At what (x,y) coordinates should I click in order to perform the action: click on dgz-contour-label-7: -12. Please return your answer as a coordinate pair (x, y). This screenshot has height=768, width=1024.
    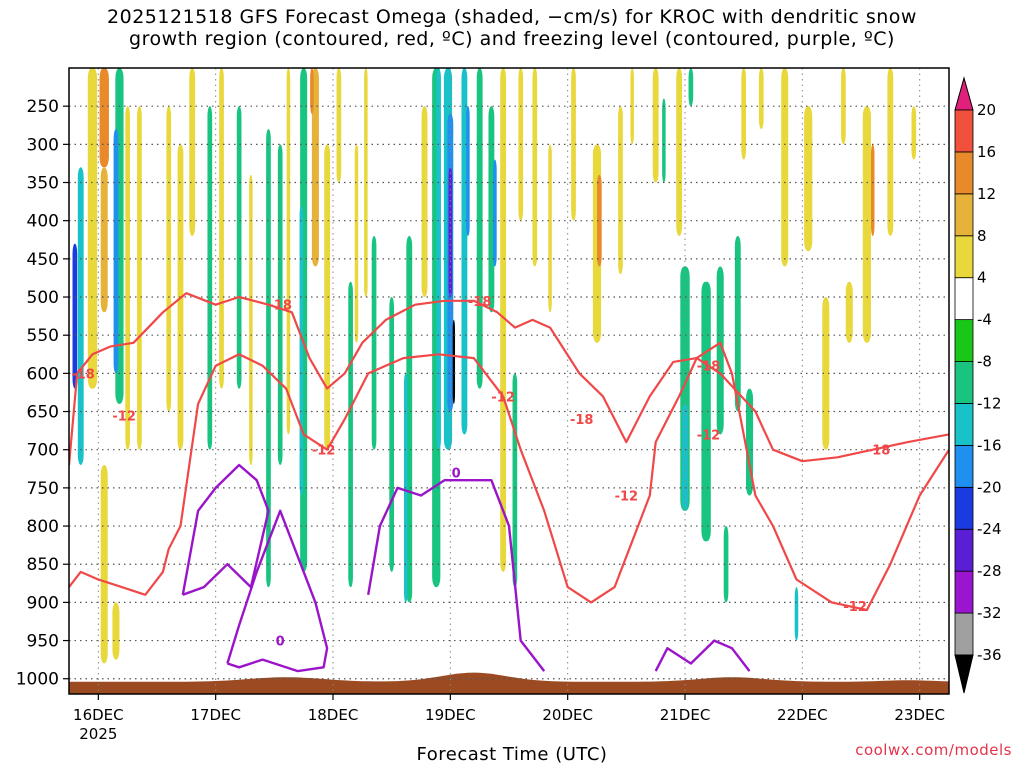
    Looking at the image, I should click on (627, 497).